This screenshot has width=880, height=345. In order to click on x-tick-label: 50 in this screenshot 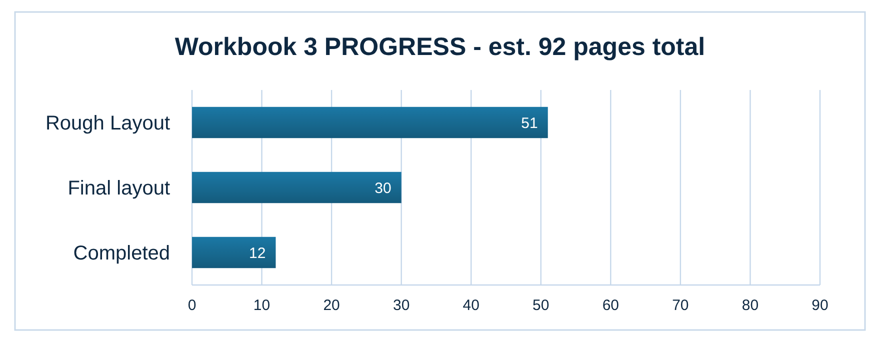, I will do `click(541, 305)`.